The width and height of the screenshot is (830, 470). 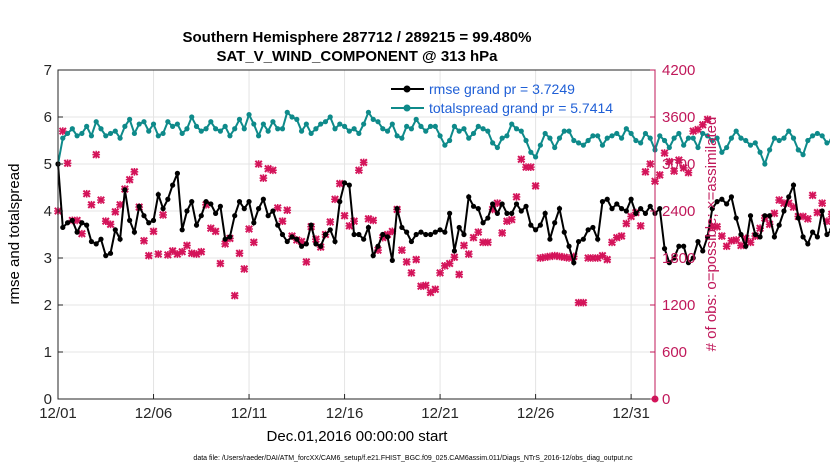 What do you see at coordinates (678, 117) in the screenshot?
I see `y-right-tick-label: 3600` at bounding box center [678, 117].